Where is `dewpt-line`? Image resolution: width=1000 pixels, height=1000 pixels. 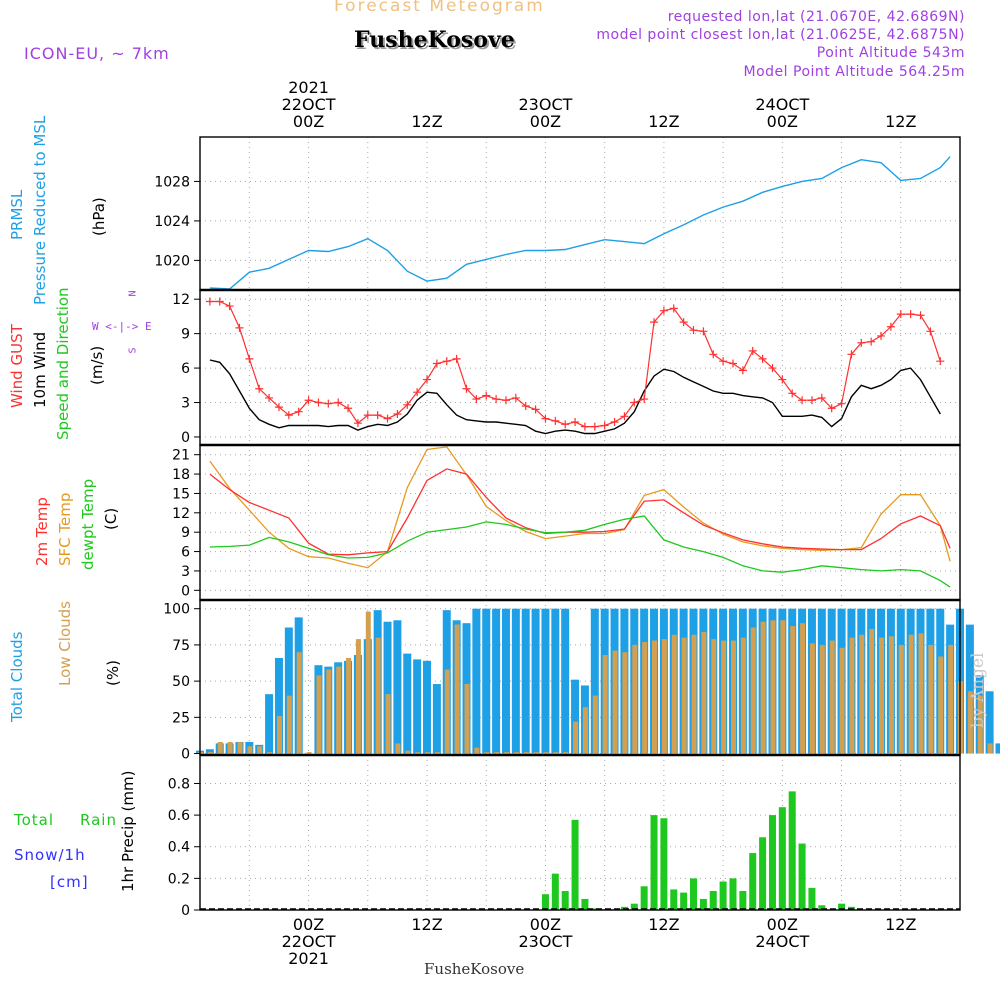
dewpt-line is located at coordinates (580, 551).